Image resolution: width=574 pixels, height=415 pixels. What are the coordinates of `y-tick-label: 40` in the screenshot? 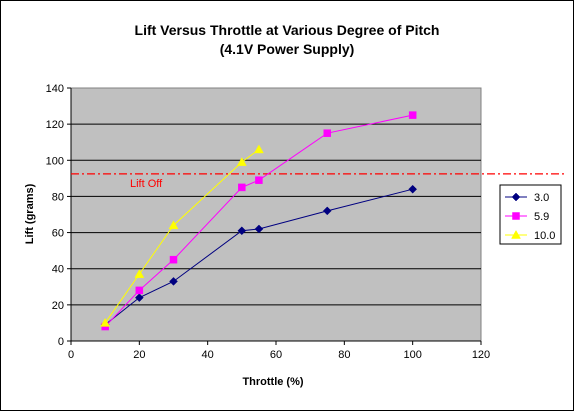 It's located at (58, 270).